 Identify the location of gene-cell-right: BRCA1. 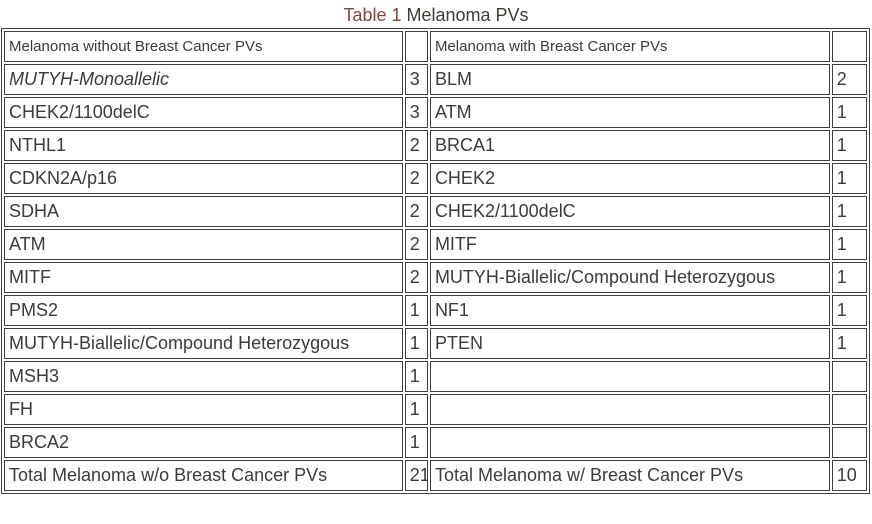
(629, 145).